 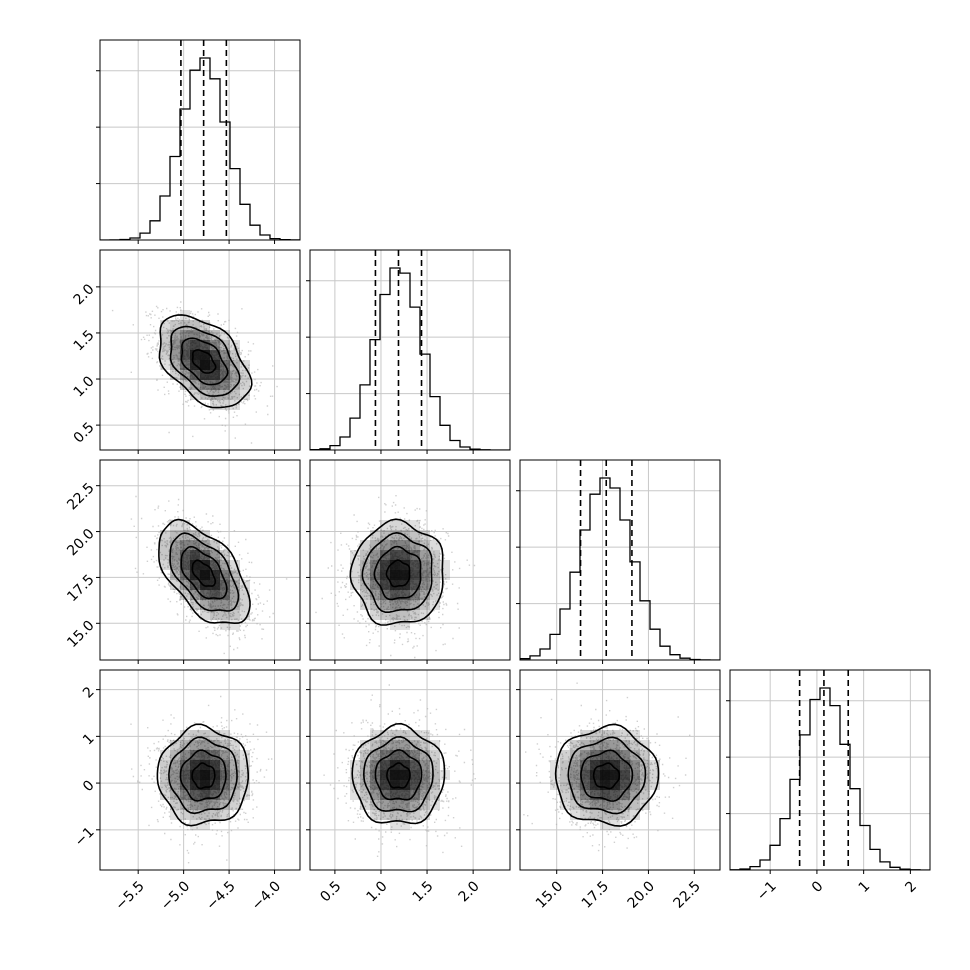 What do you see at coordinates (84, 432) in the screenshot?
I see `y-tick-label: 0.5` at bounding box center [84, 432].